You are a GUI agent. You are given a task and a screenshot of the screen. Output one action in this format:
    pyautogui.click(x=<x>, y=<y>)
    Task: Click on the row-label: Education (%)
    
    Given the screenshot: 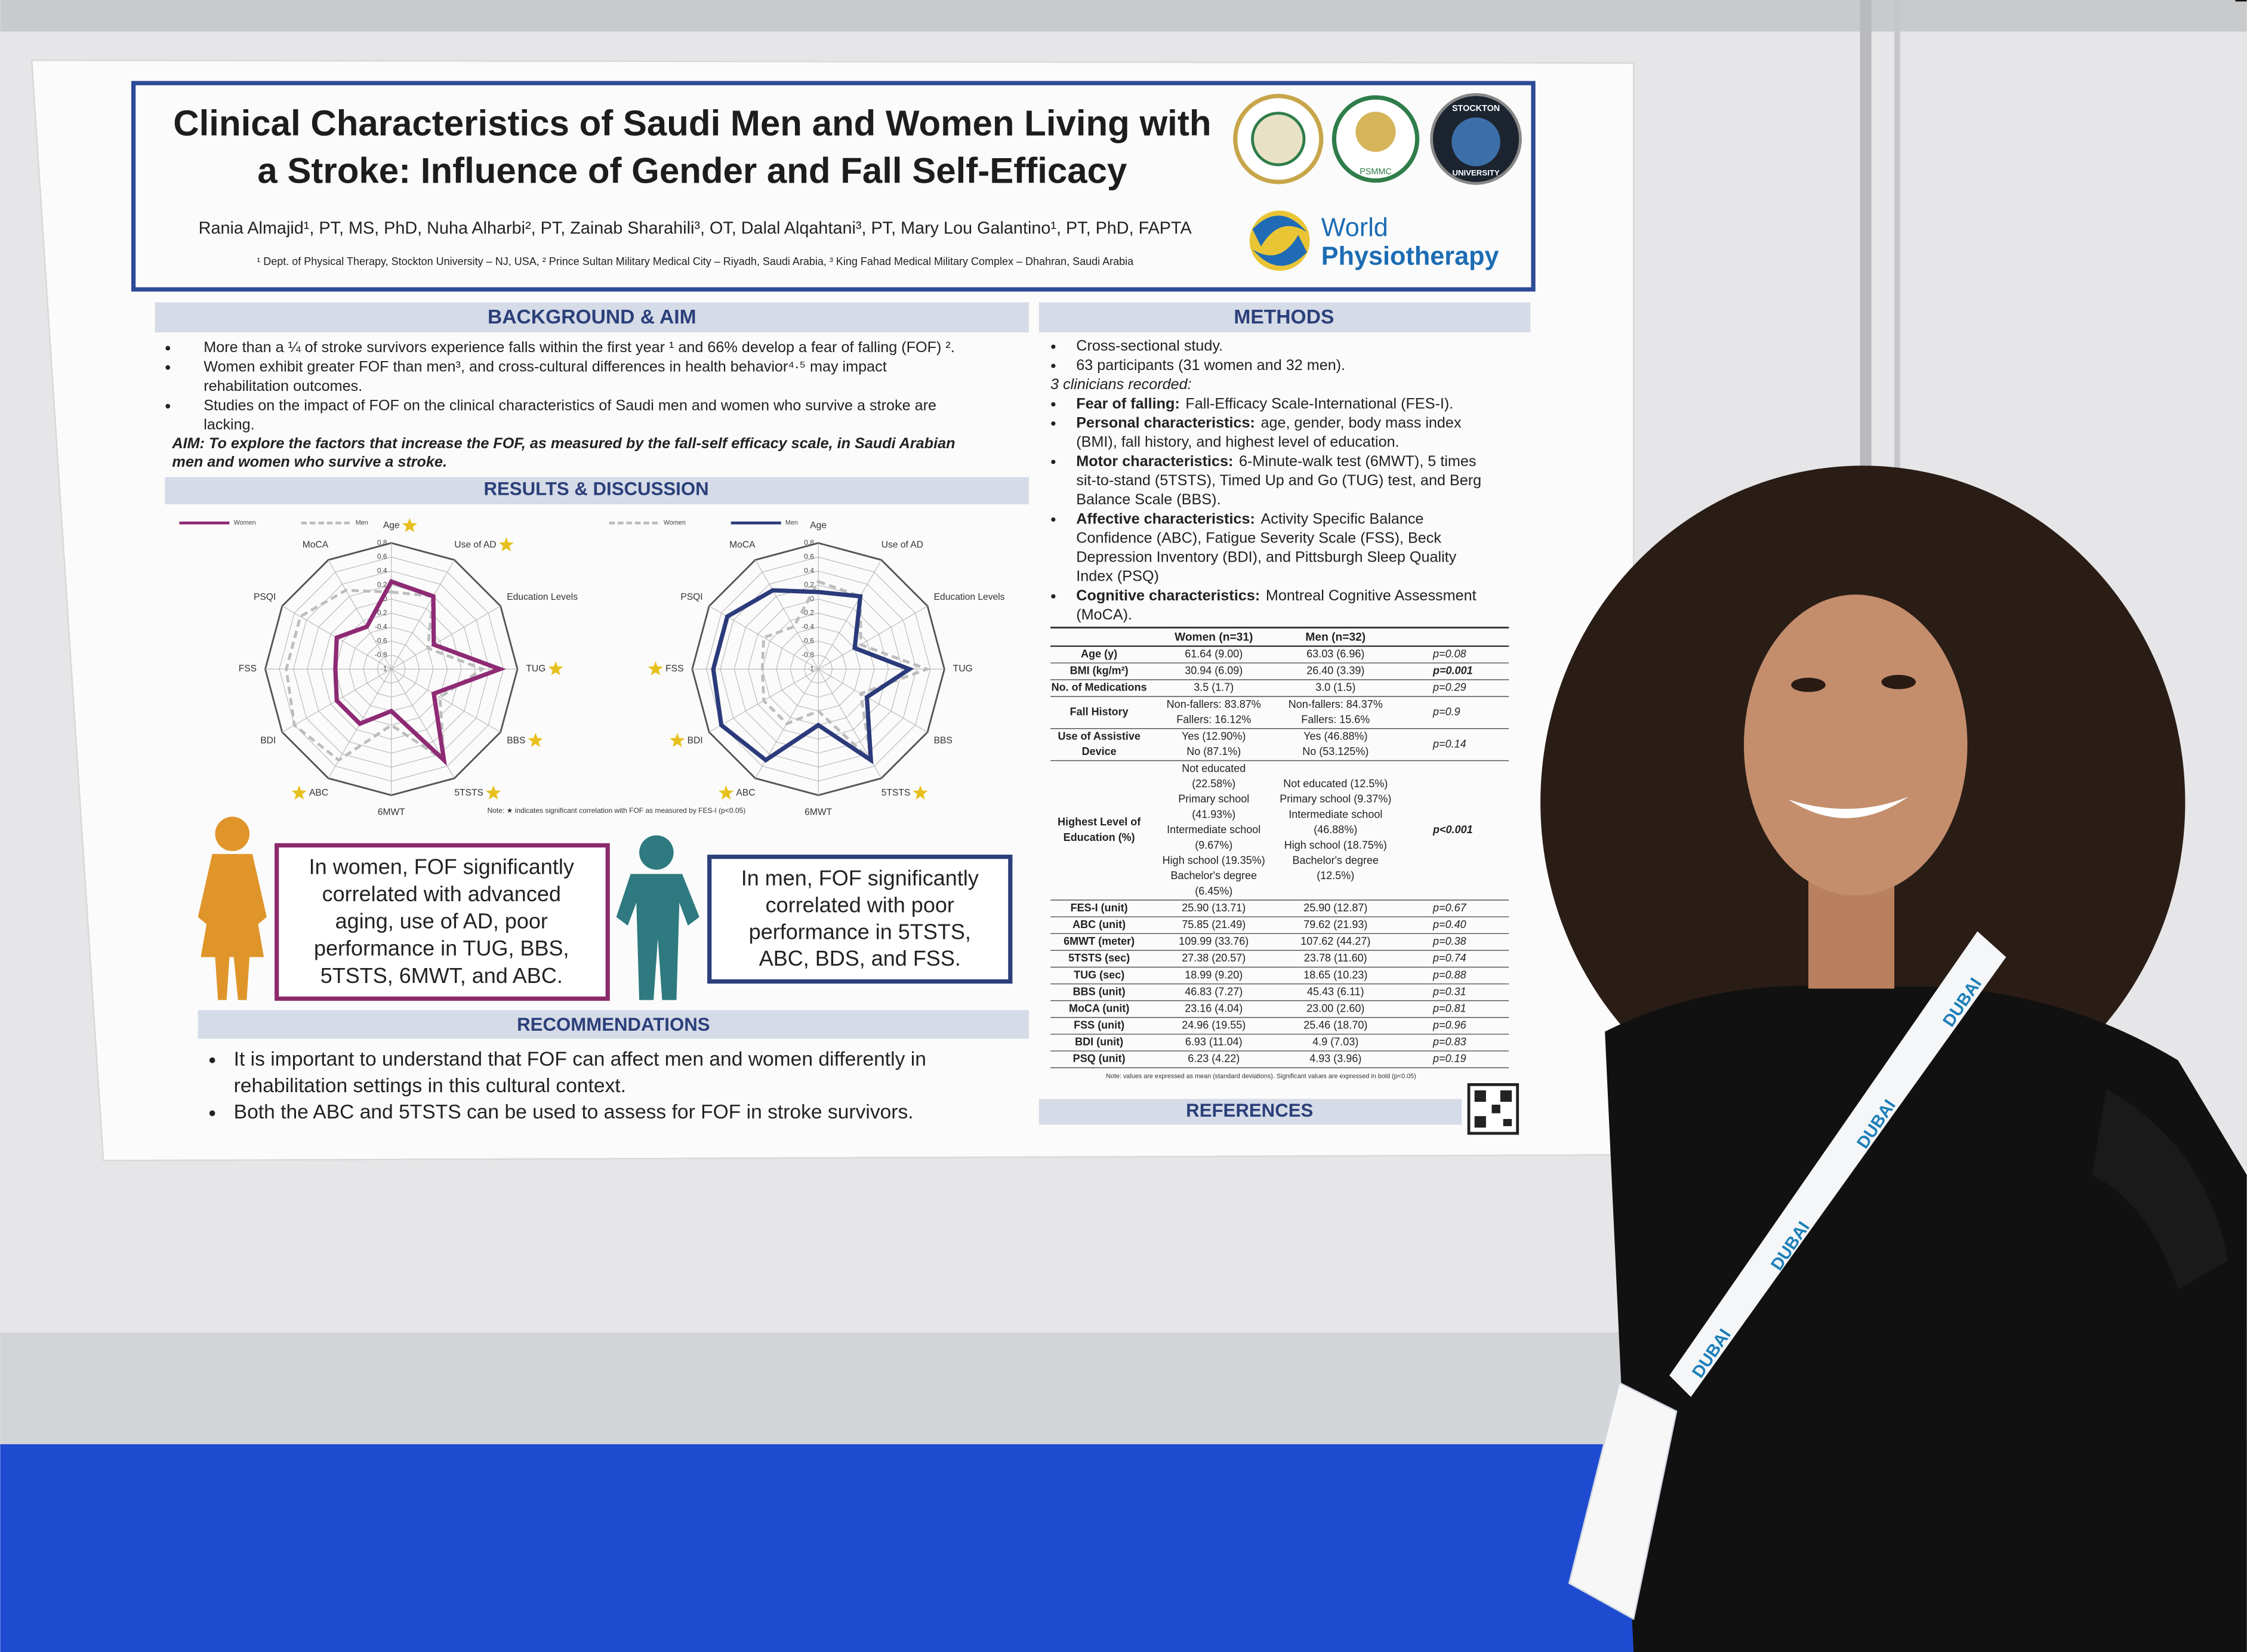 What is the action you would take?
    pyautogui.click(x=1099, y=837)
    